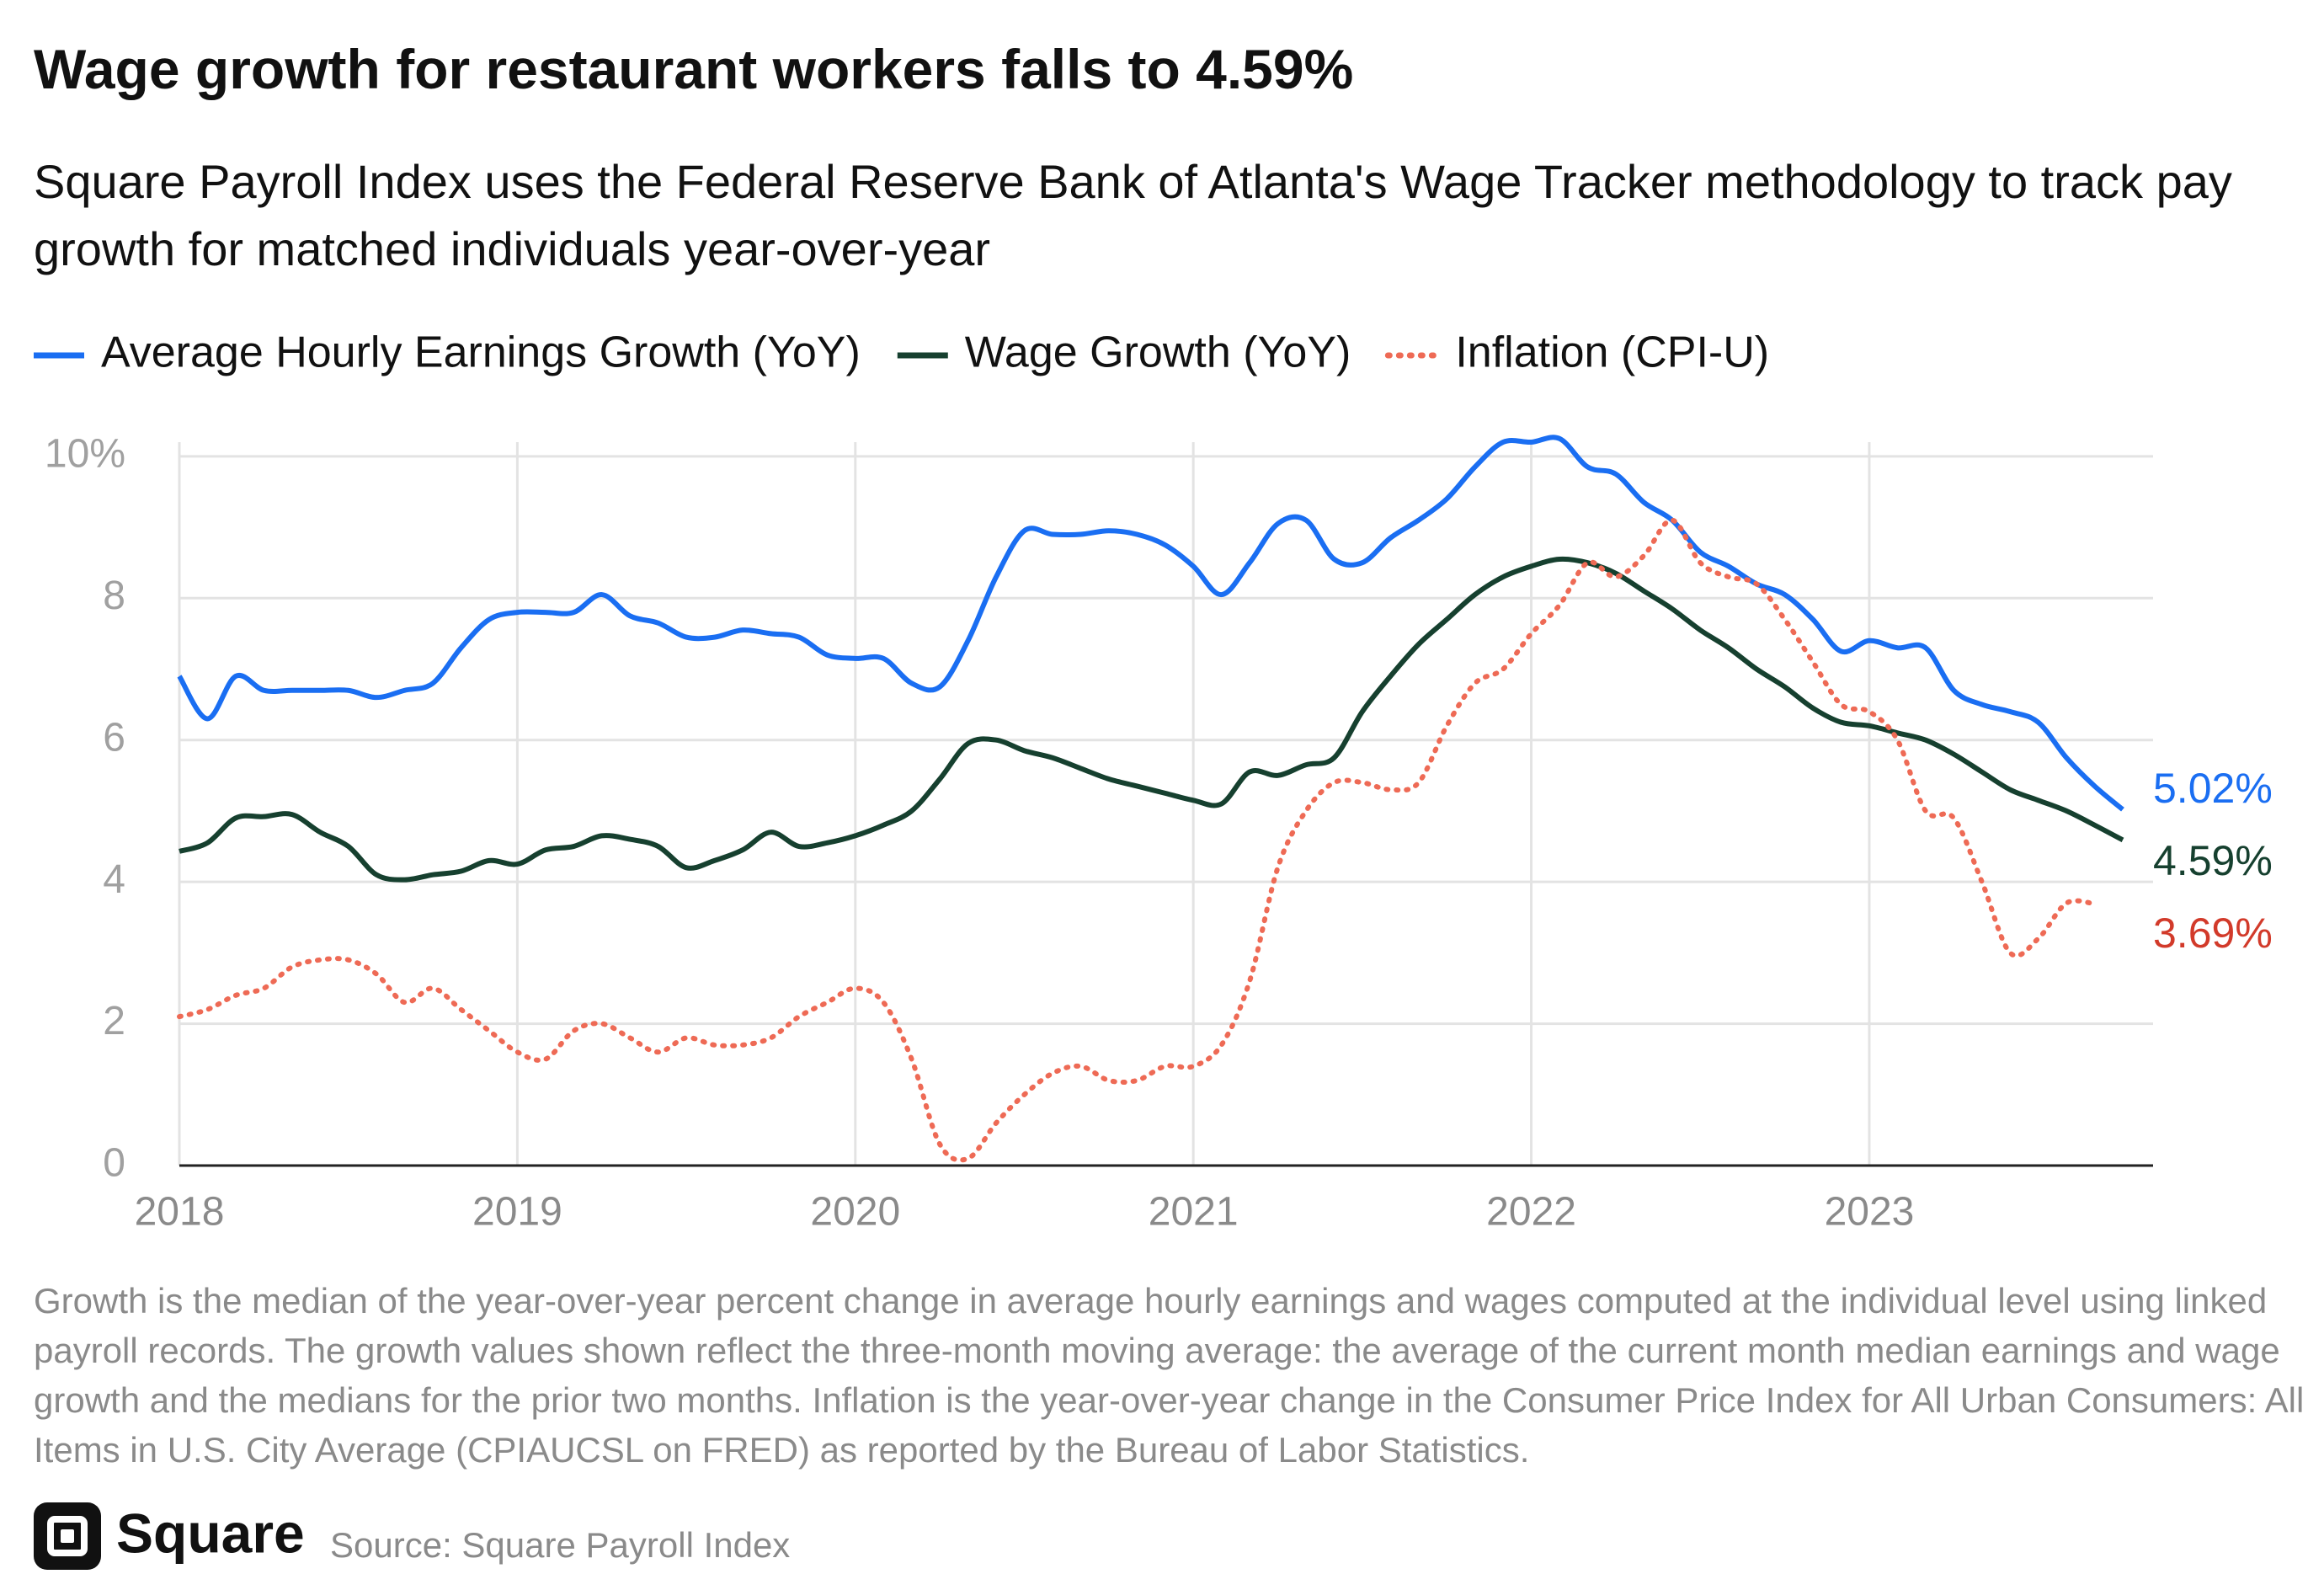  I want to click on brand-logo, so click(67, 1536).